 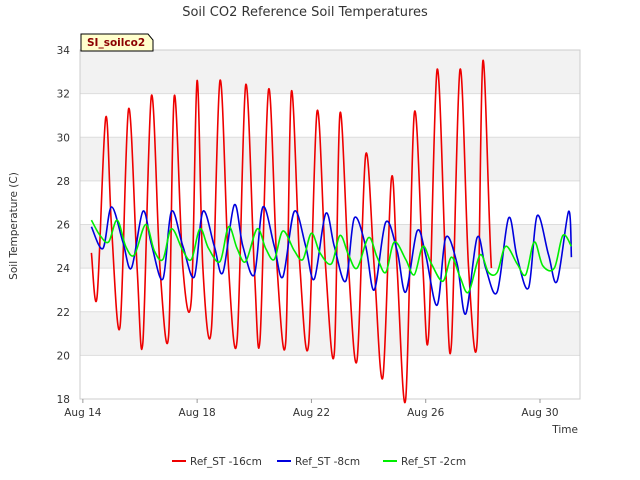 What do you see at coordinates (63, 182) in the screenshot?
I see `y-tick-label: 28` at bounding box center [63, 182].